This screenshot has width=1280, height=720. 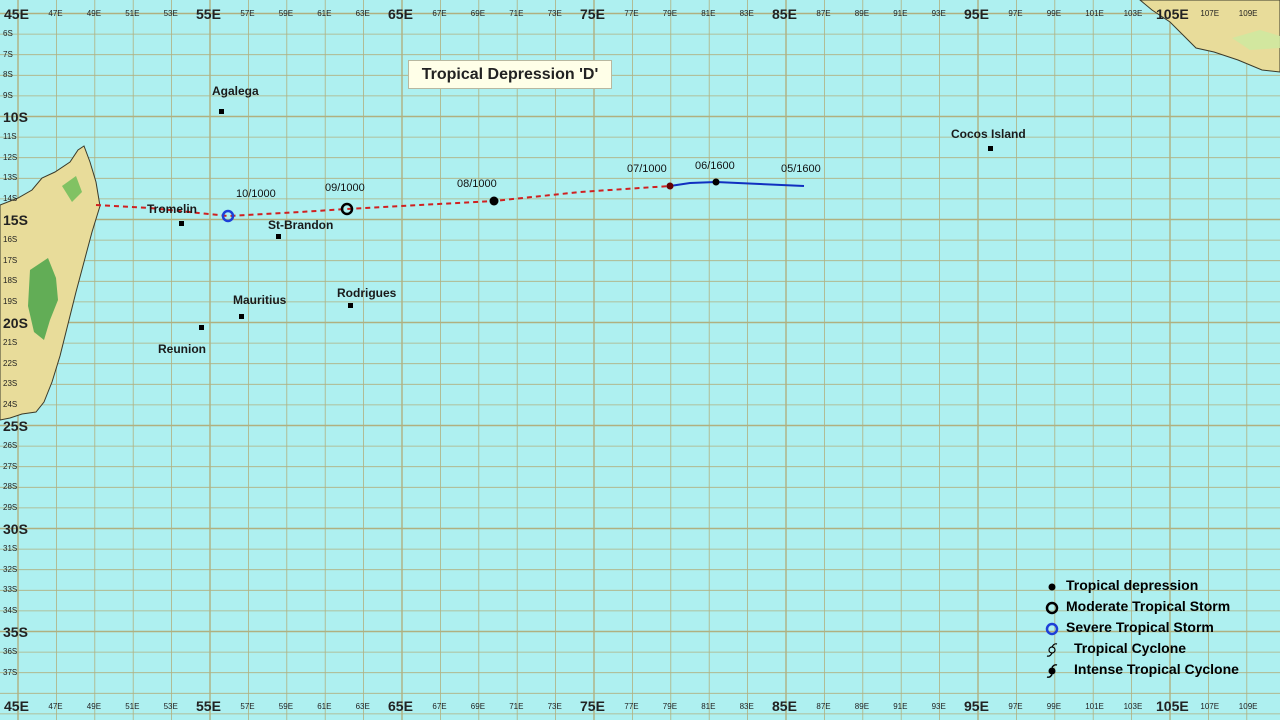 What do you see at coordinates (708, 13) in the screenshot?
I see `top-longitude-label: 81E` at bounding box center [708, 13].